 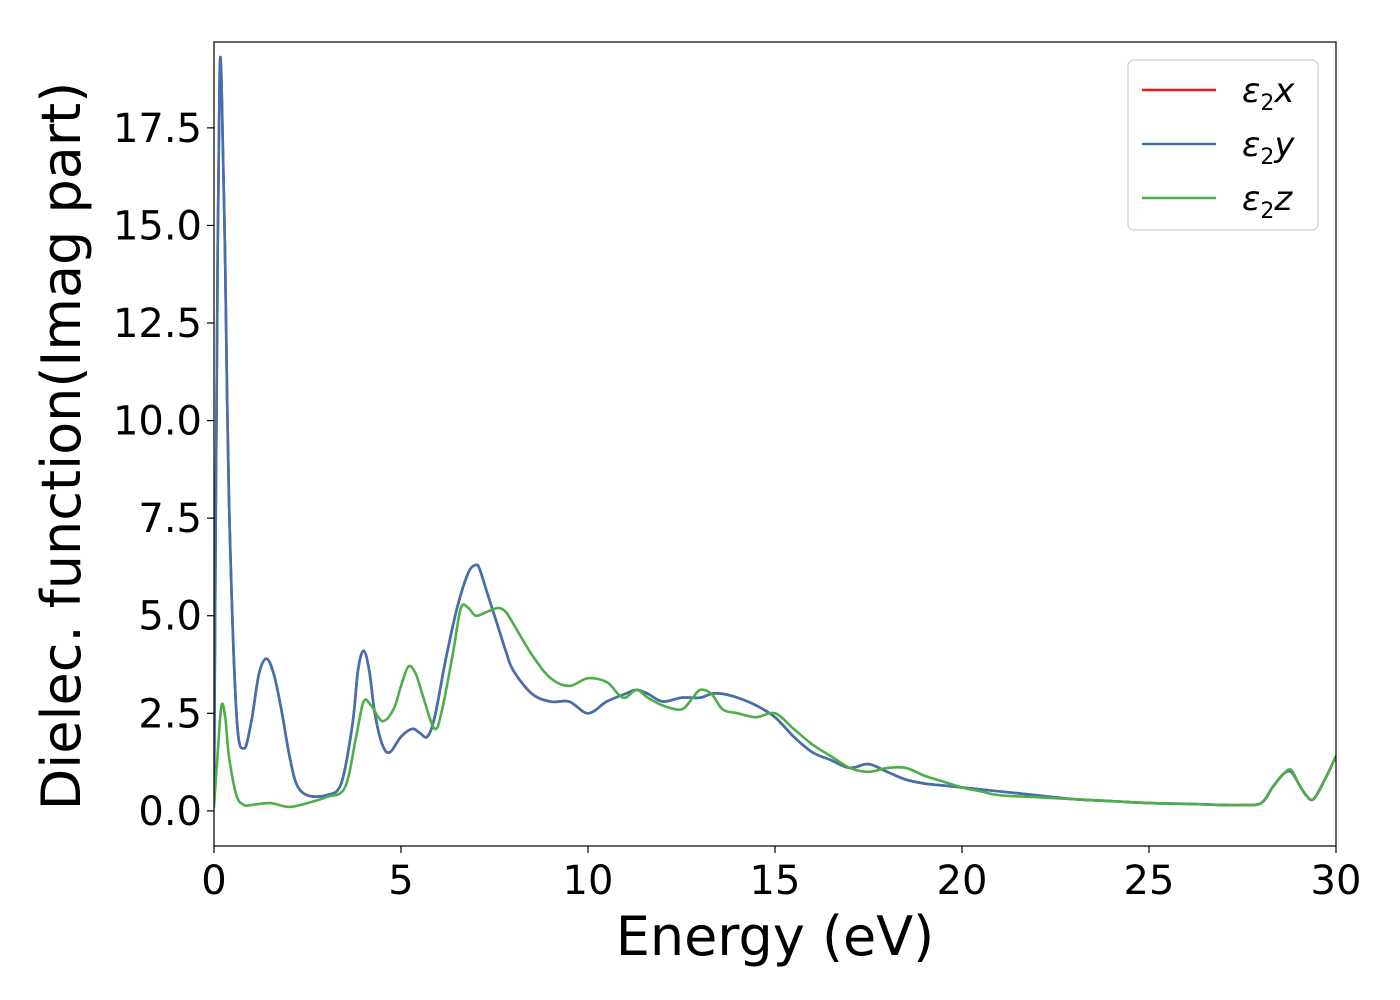 What do you see at coordinates (400, 881) in the screenshot?
I see `x-tick-label: 5` at bounding box center [400, 881].